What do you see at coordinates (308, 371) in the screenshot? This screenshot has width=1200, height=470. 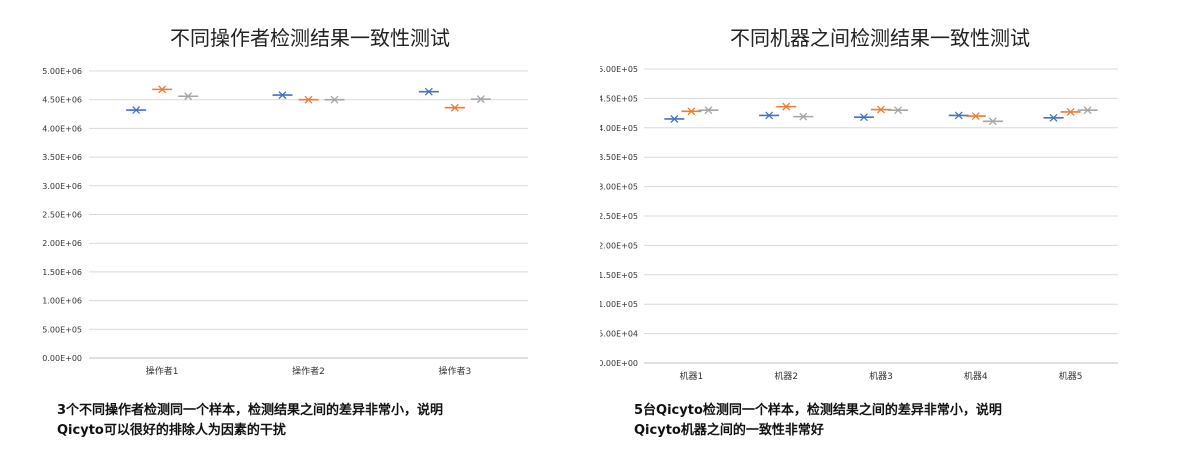 I see `x-tick-label: 操作者2` at bounding box center [308, 371].